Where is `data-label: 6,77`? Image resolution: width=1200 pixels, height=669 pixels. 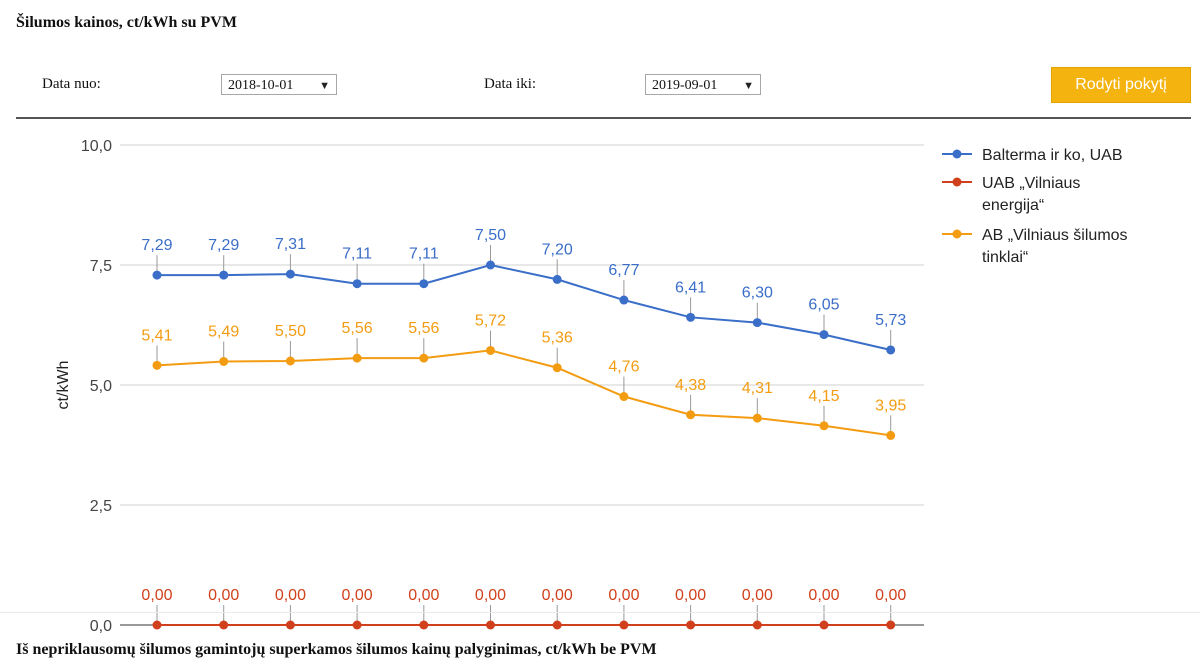 data-label: 6,77 is located at coordinates (623, 270).